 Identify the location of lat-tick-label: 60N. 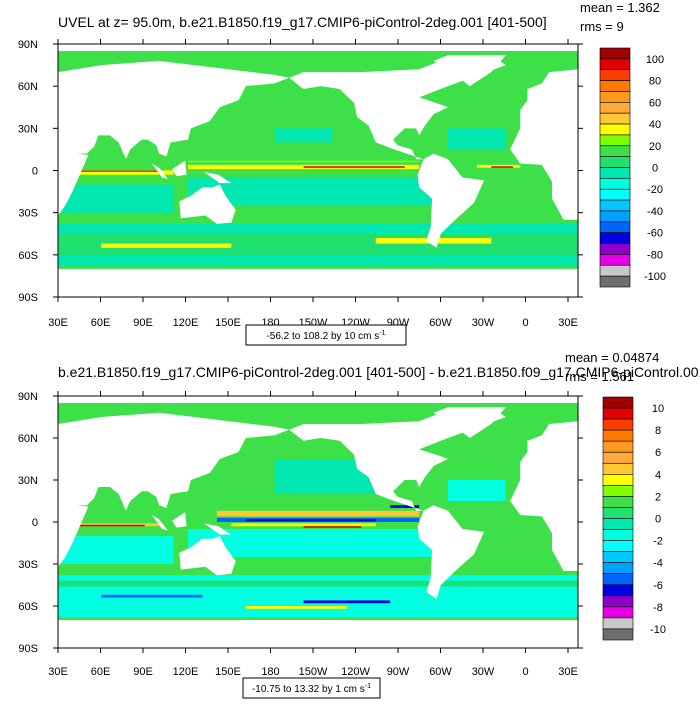
(28, 439).